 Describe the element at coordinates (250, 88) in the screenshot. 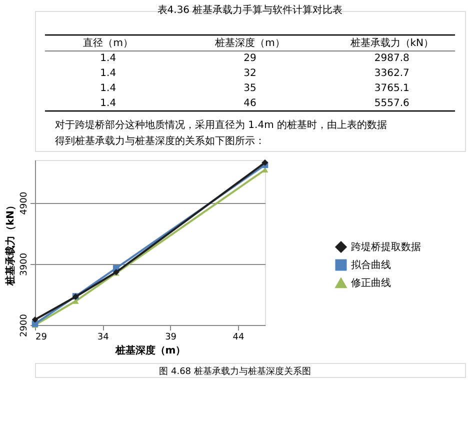

I see `text: 35` at that location.